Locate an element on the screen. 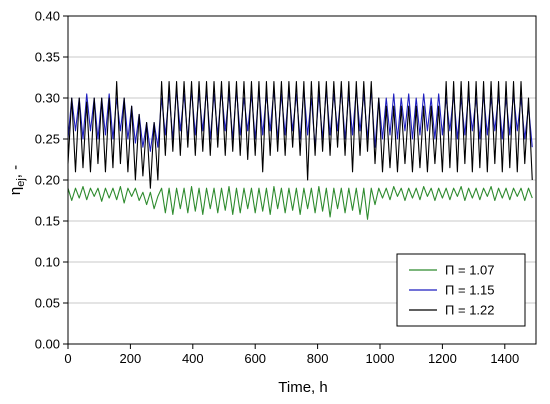 This screenshot has width=550, height=404. y-axis-label: ηej, - is located at coordinates (17, 180).